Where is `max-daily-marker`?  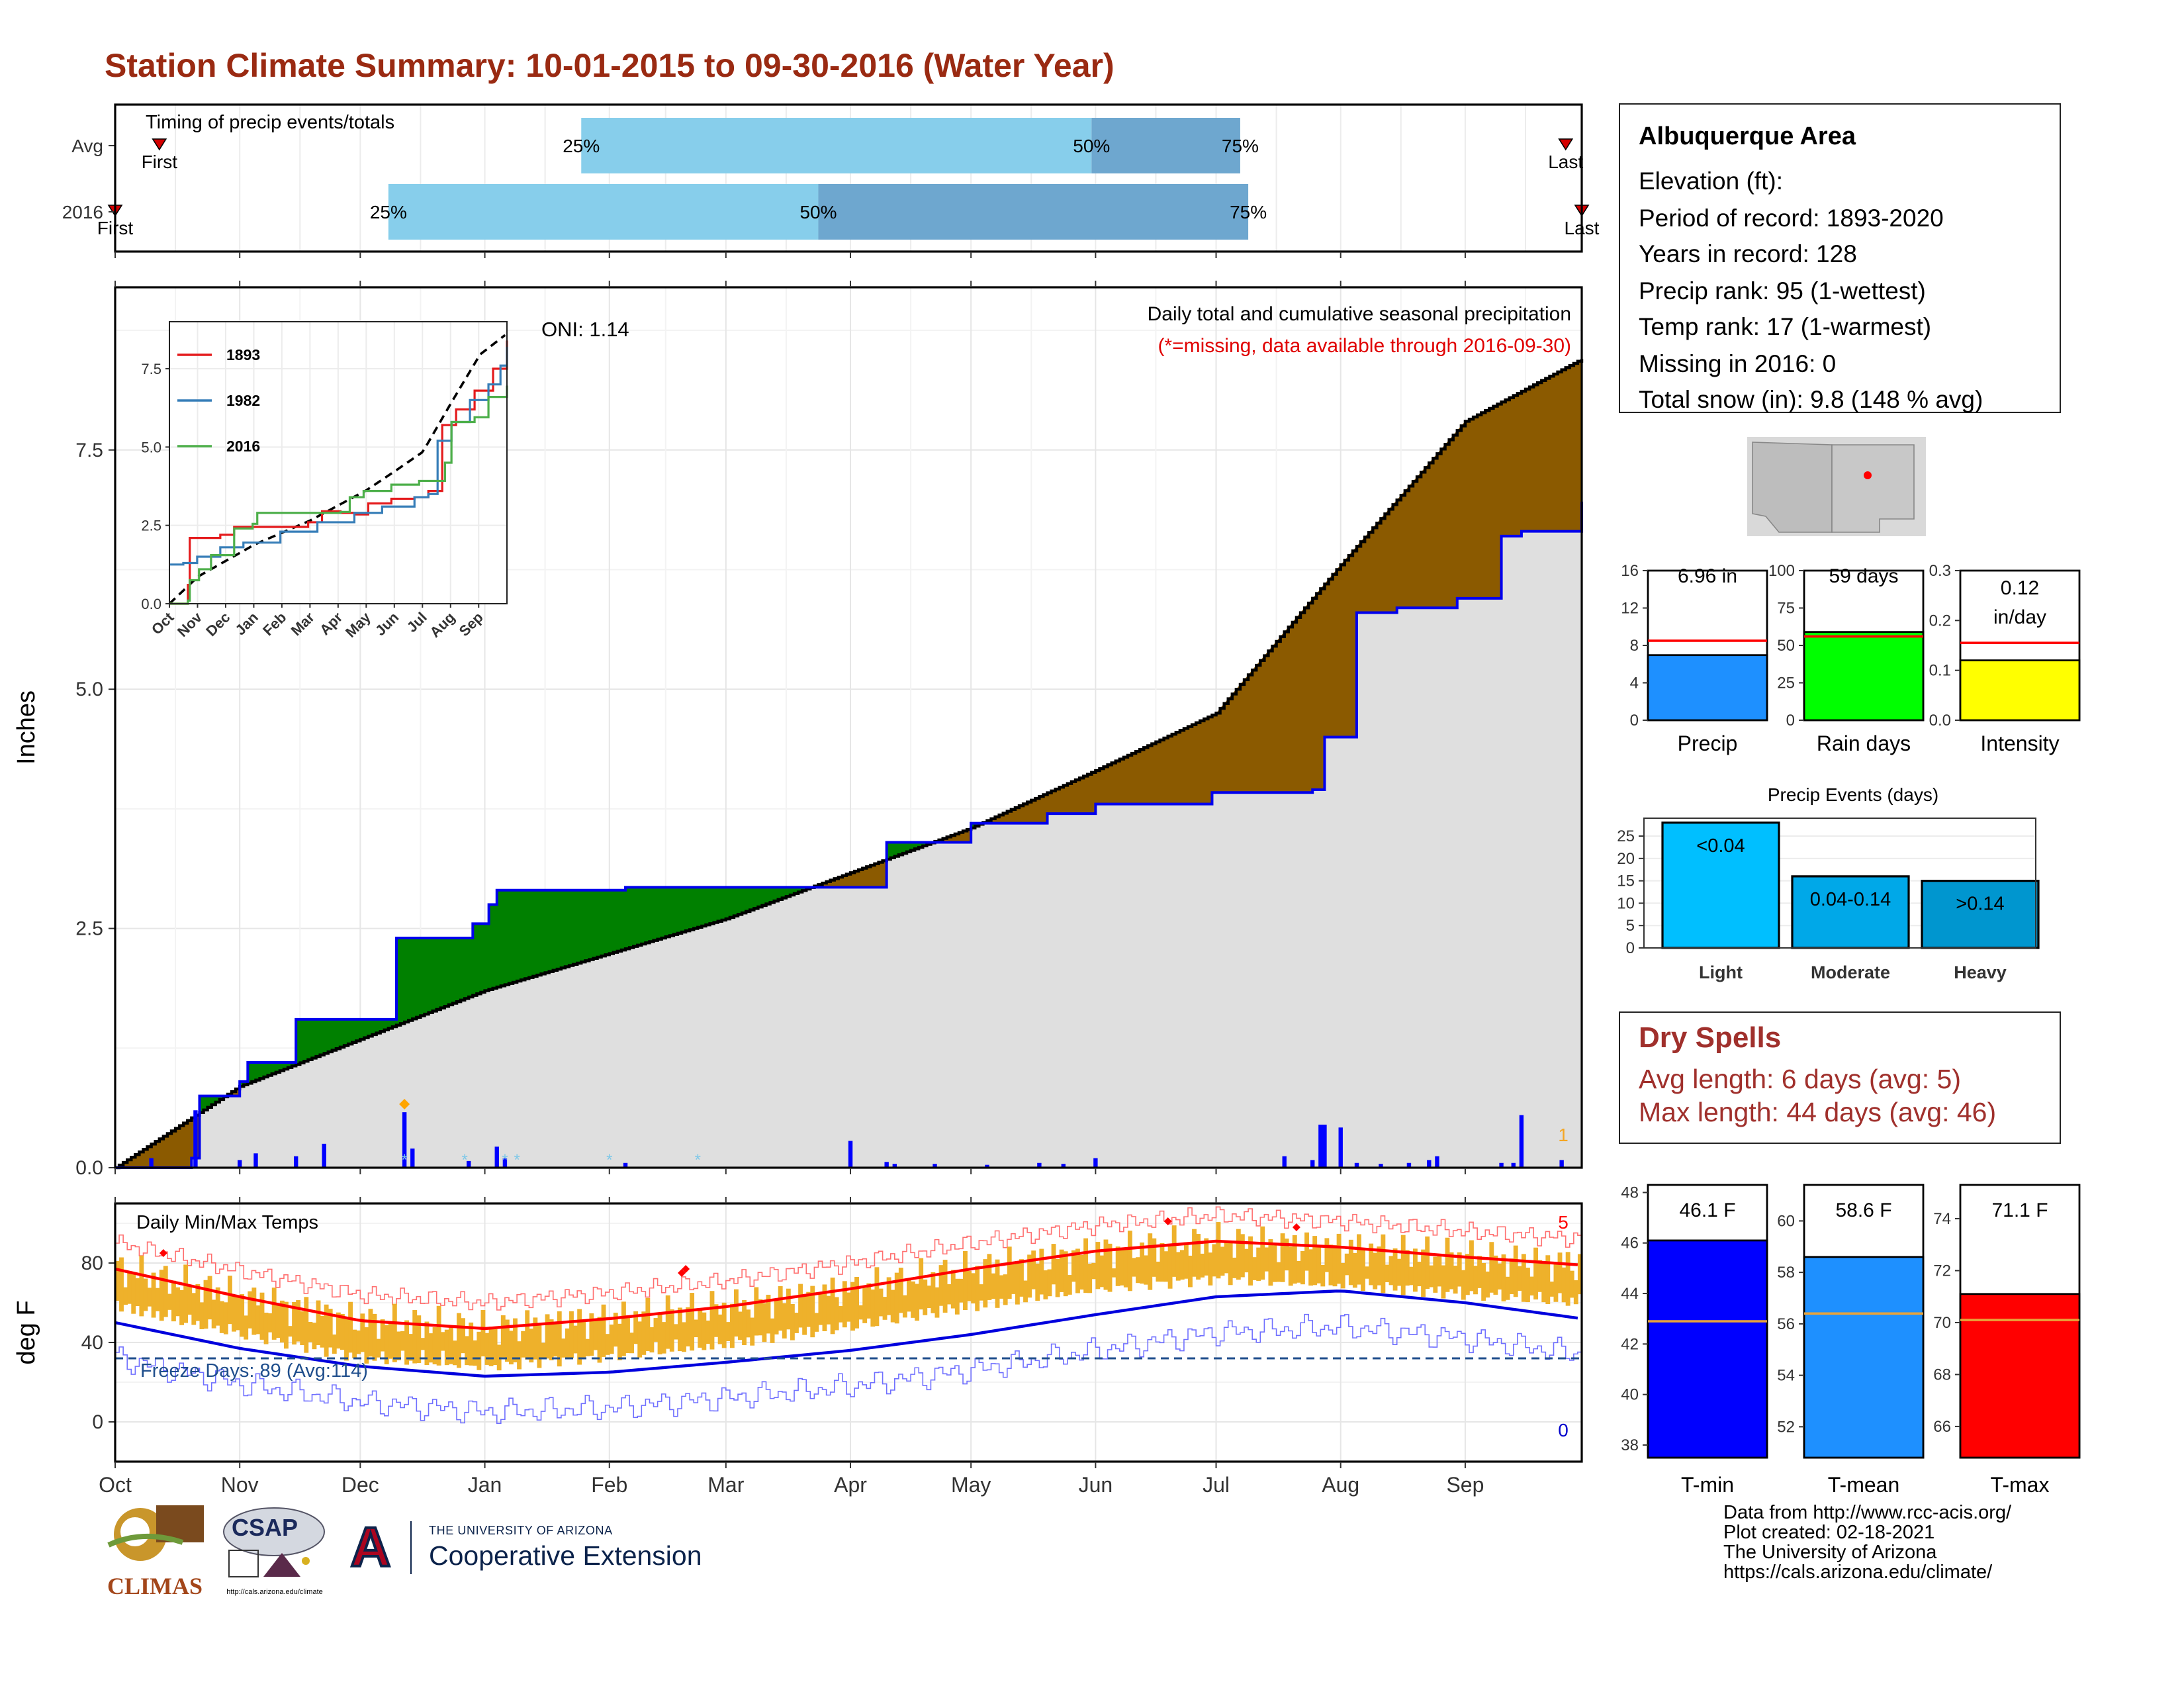 max-daily-marker is located at coordinates (405, 1104).